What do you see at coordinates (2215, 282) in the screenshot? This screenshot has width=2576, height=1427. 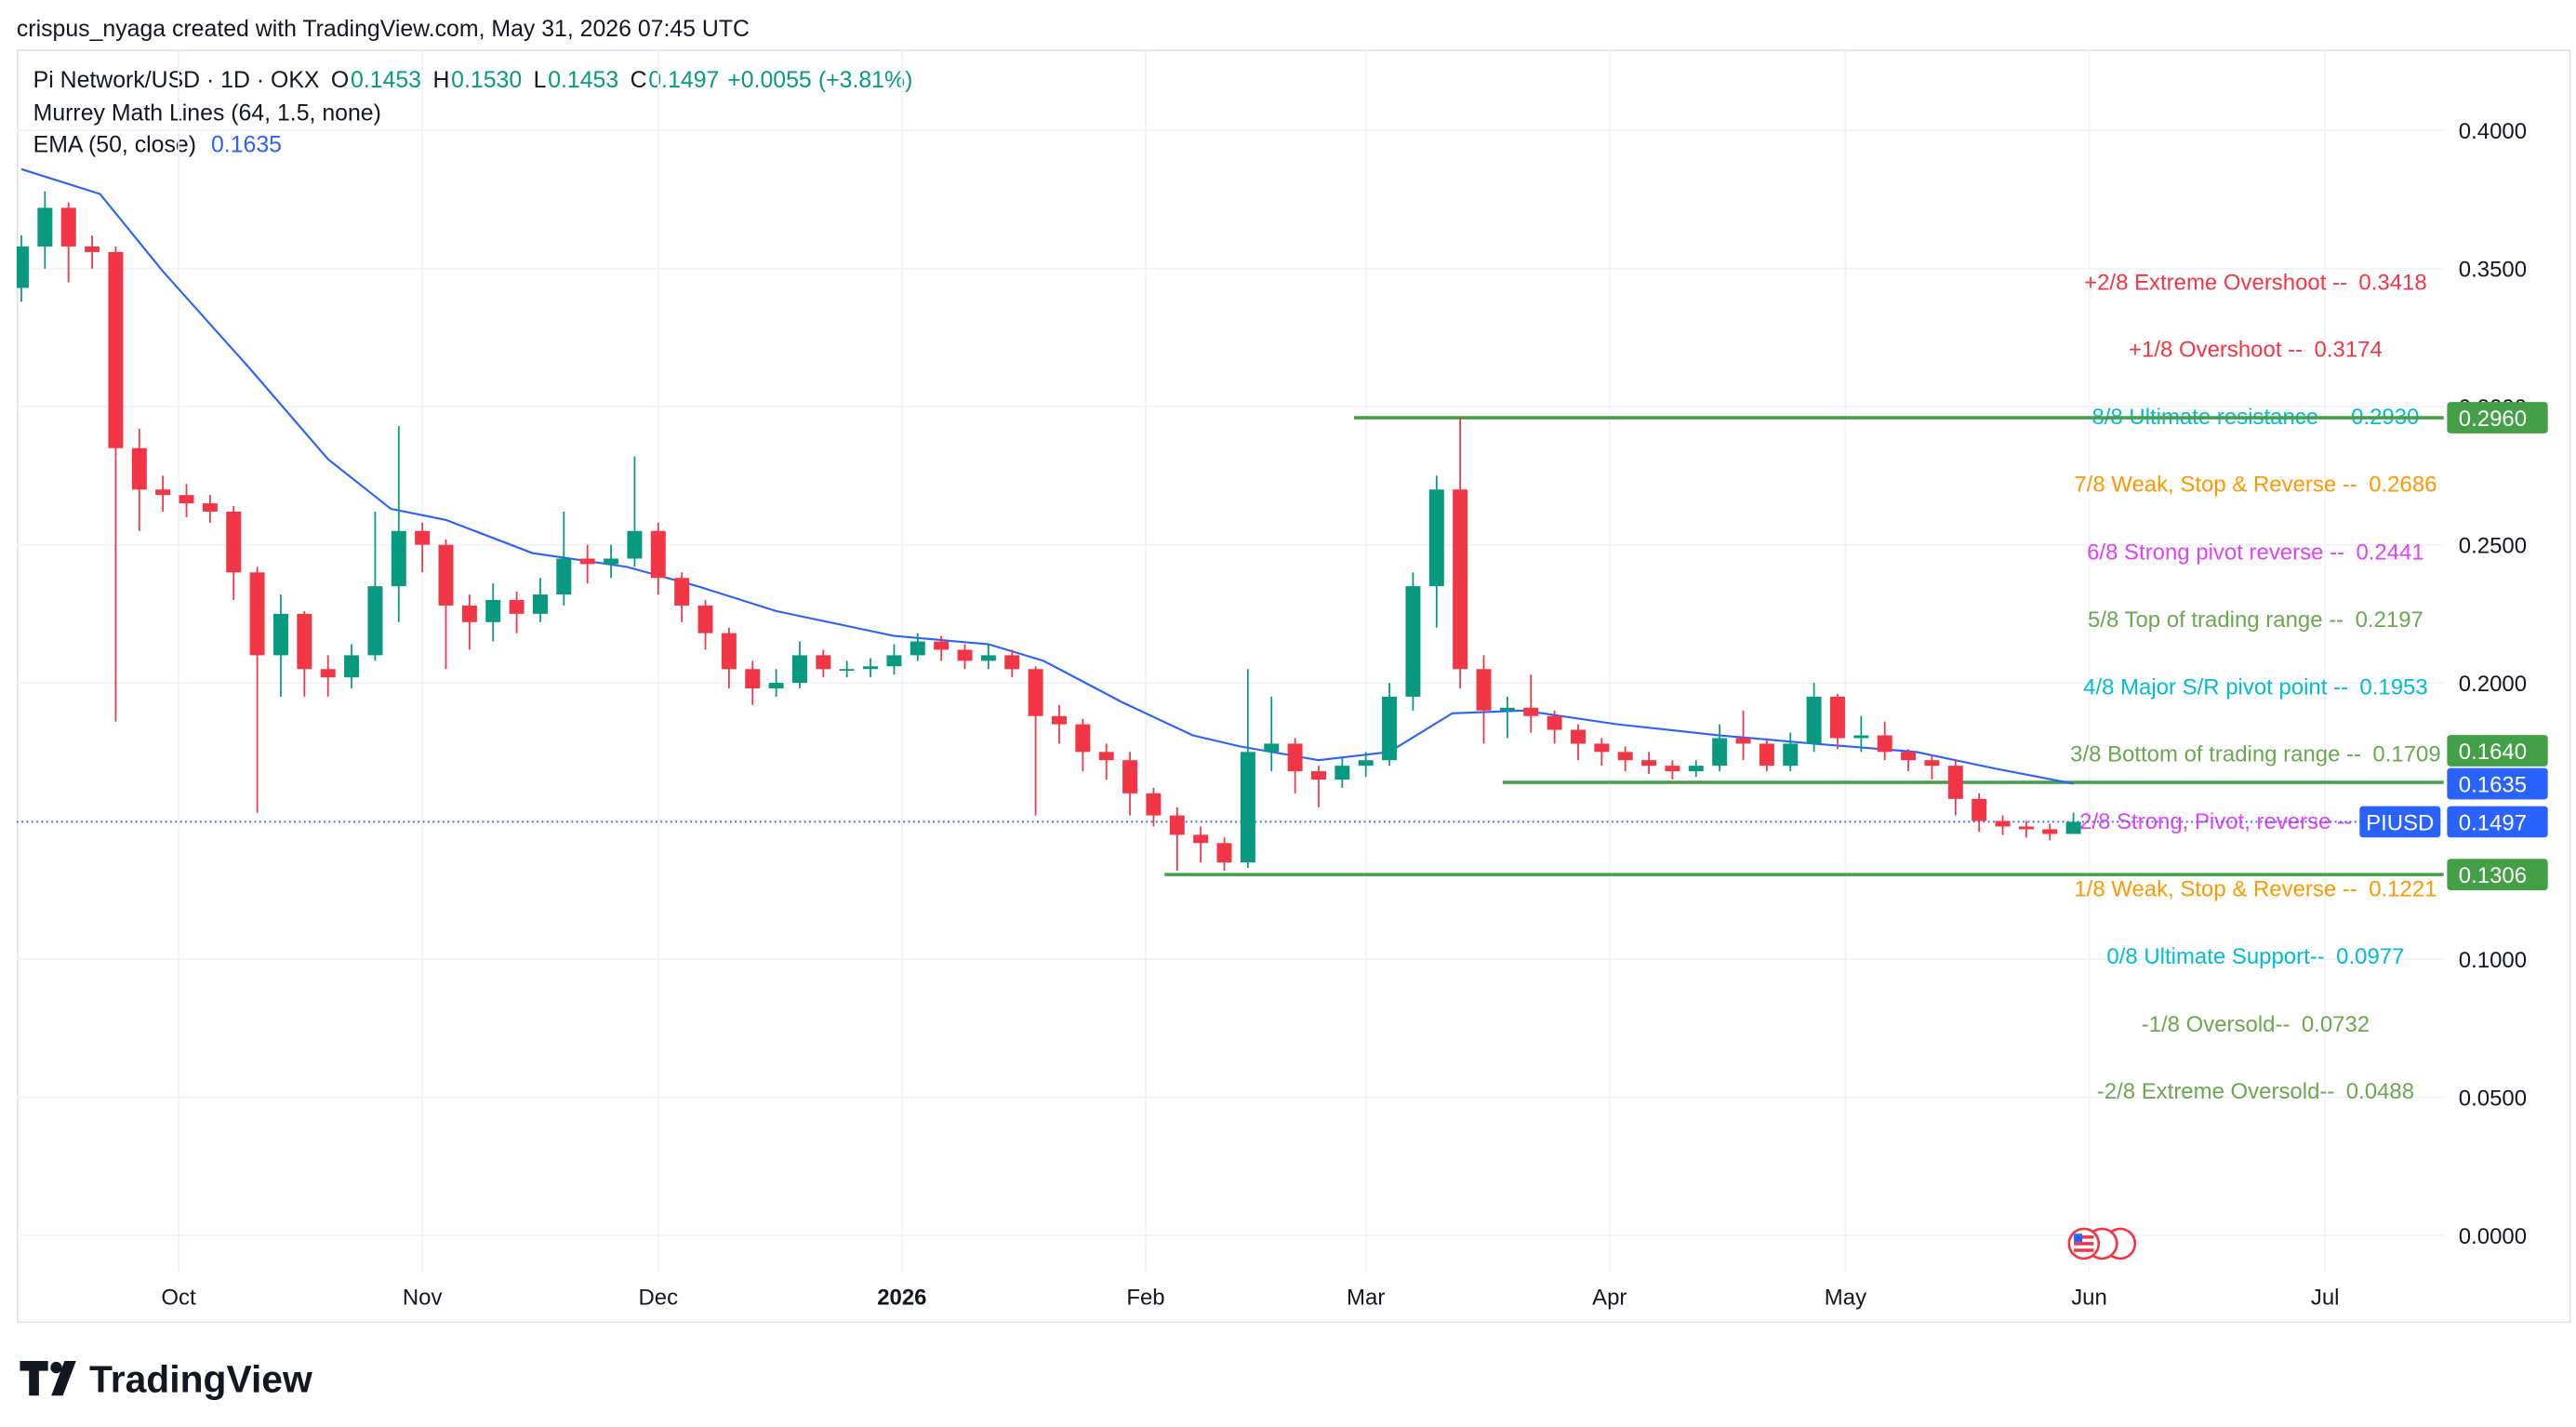 I see `murrey-name: +2/8 Extreme Overshoot --` at bounding box center [2215, 282].